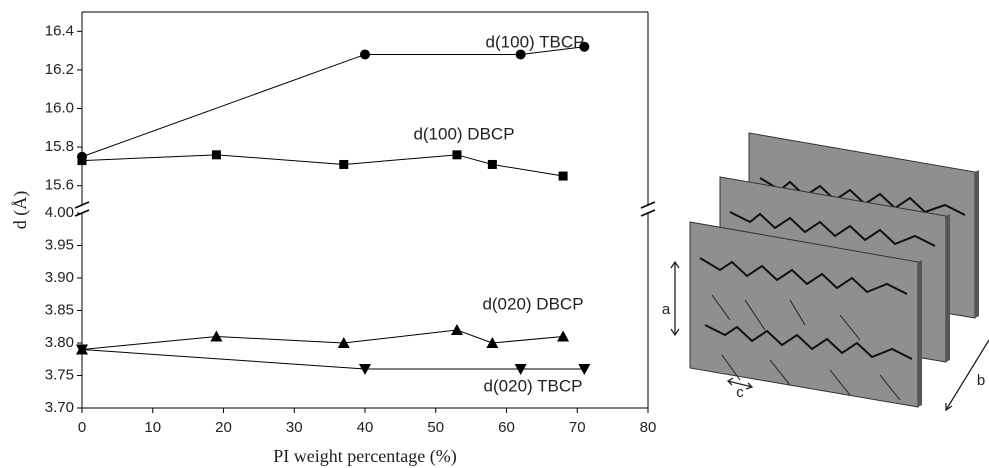 The height and width of the screenshot is (468, 989). What do you see at coordinates (535, 41) in the screenshot?
I see `series-label: d(100) TBCP` at bounding box center [535, 41].